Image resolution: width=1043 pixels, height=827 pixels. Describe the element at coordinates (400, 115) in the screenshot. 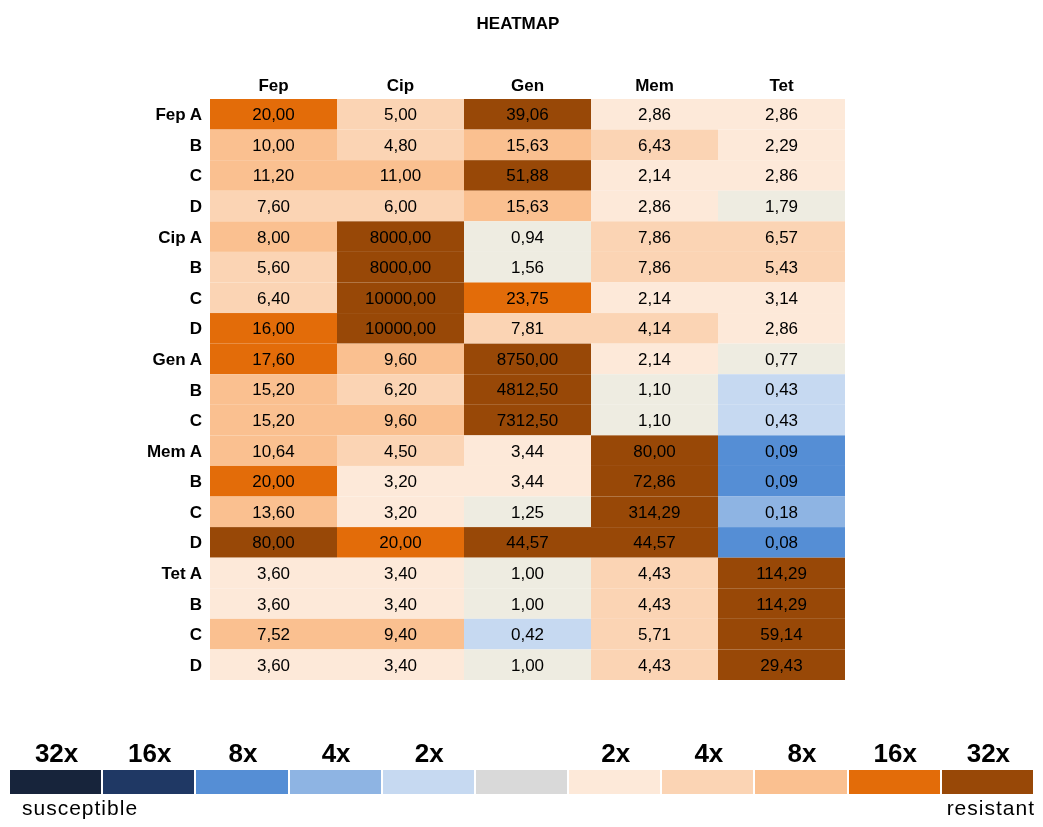

I see `data-label: 5,00` at that location.